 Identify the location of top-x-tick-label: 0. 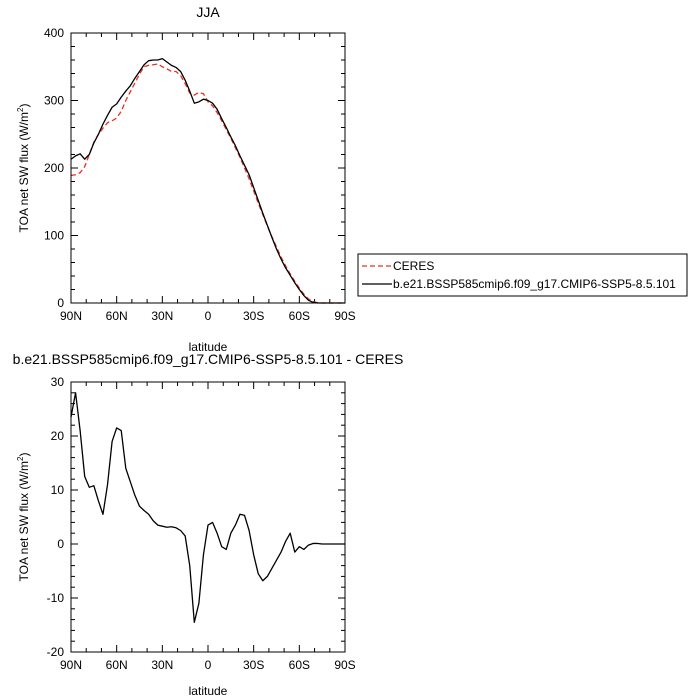
(208, 316).